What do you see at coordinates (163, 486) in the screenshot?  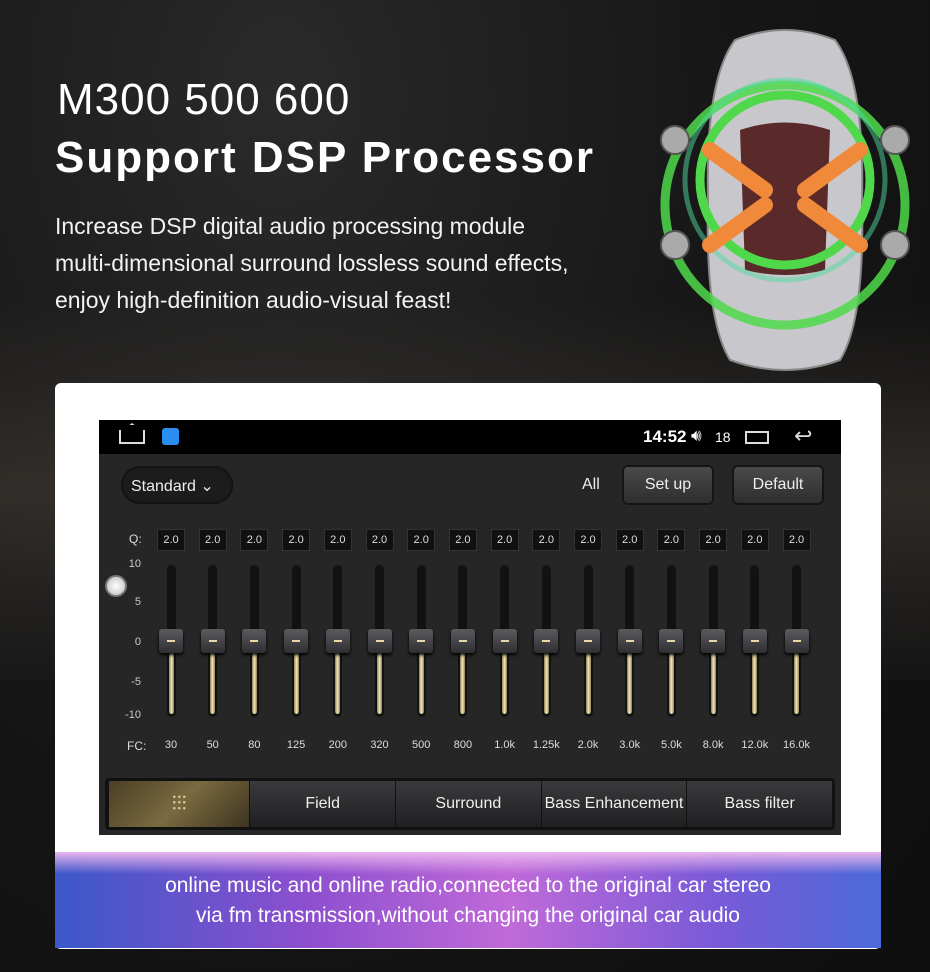 I see `preset-value: Standard` at bounding box center [163, 486].